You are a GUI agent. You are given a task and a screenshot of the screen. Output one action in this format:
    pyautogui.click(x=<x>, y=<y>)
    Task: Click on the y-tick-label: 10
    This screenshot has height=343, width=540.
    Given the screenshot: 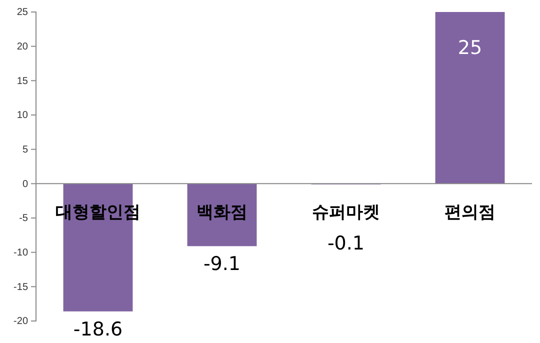 What is the action you would take?
    pyautogui.click(x=22, y=116)
    